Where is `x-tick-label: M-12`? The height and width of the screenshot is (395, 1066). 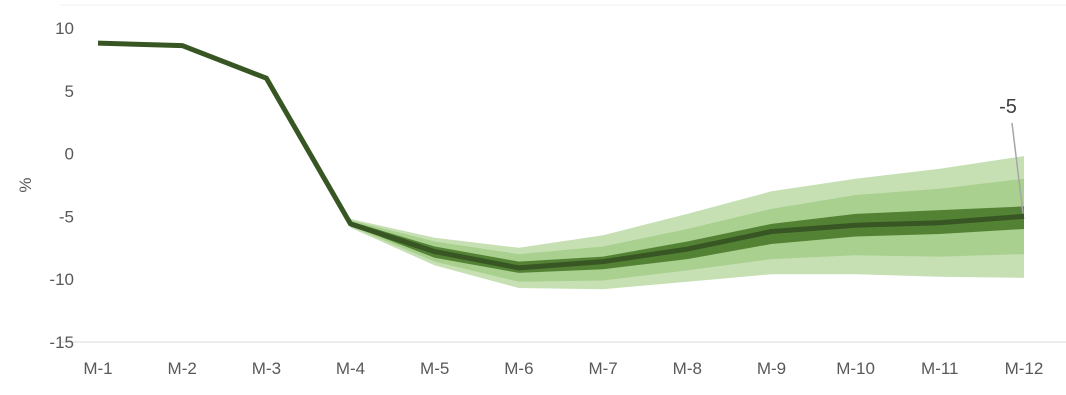 x-tick-label: M-12 is located at coordinates (1024, 368).